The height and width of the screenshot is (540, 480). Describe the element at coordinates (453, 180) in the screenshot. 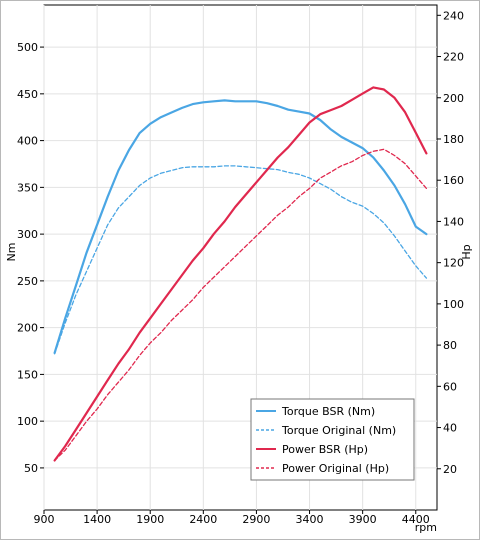

I see `right-tick-label: 160` at that location.